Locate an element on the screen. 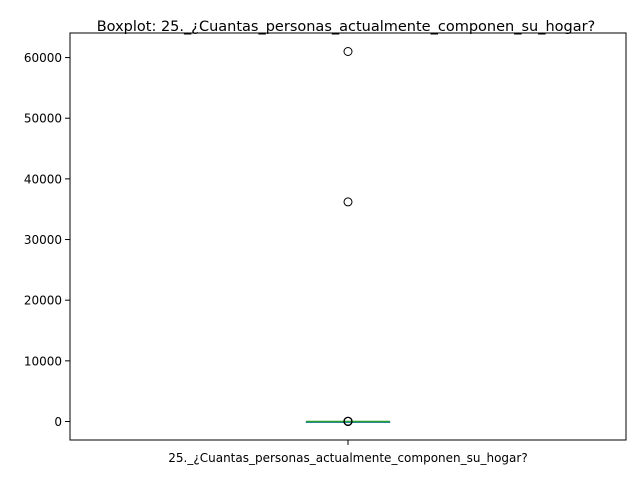 The image size is (640, 480). y-tick-label: 30000 is located at coordinates (43, 240).